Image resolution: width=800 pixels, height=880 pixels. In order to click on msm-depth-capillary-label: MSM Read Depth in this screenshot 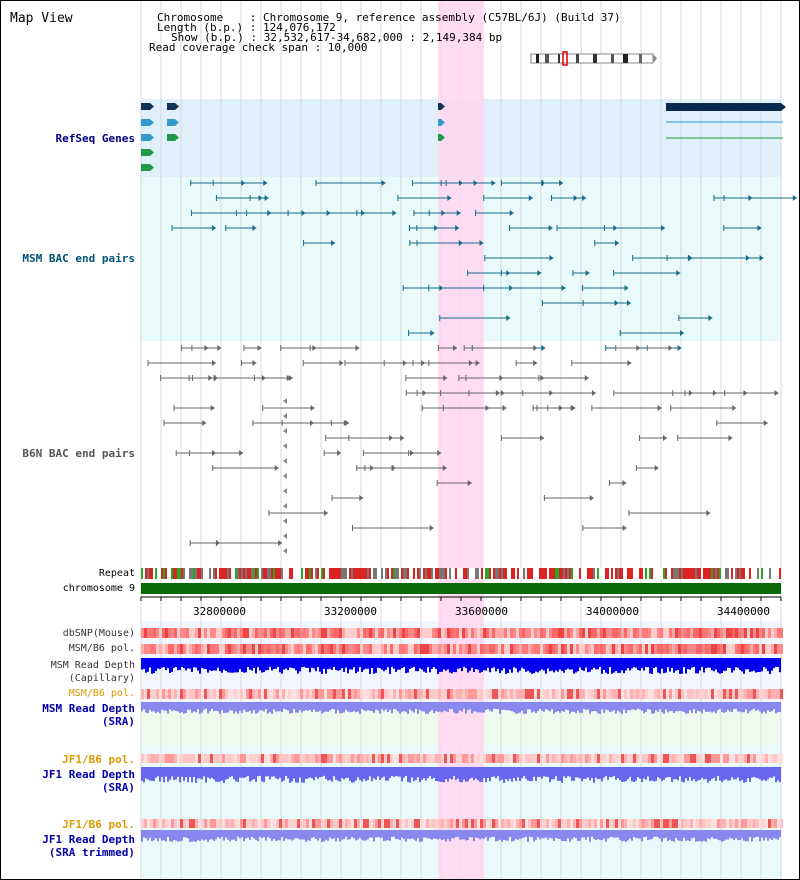, I will do `click(92, 665)`.